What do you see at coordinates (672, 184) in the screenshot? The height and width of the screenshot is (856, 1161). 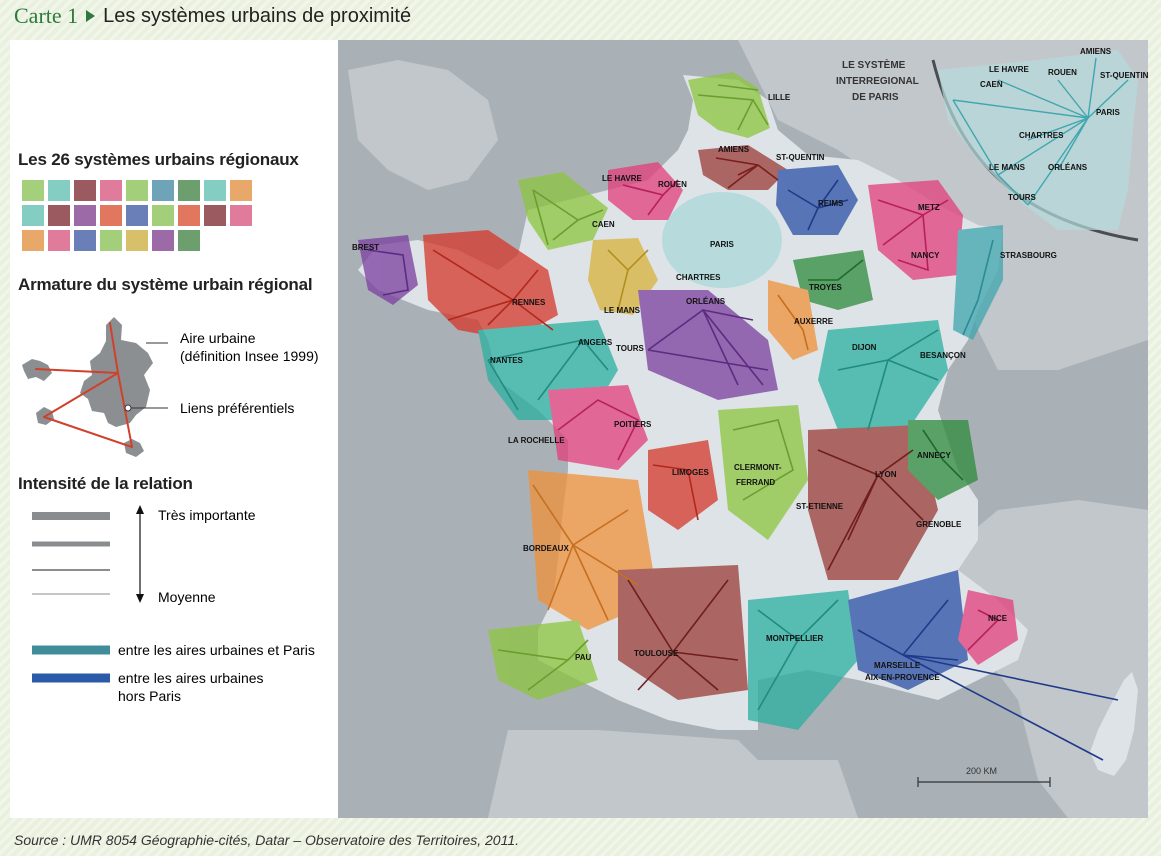 I see `city-label-rouen: ROUEN` at bounding box center [672, 184].